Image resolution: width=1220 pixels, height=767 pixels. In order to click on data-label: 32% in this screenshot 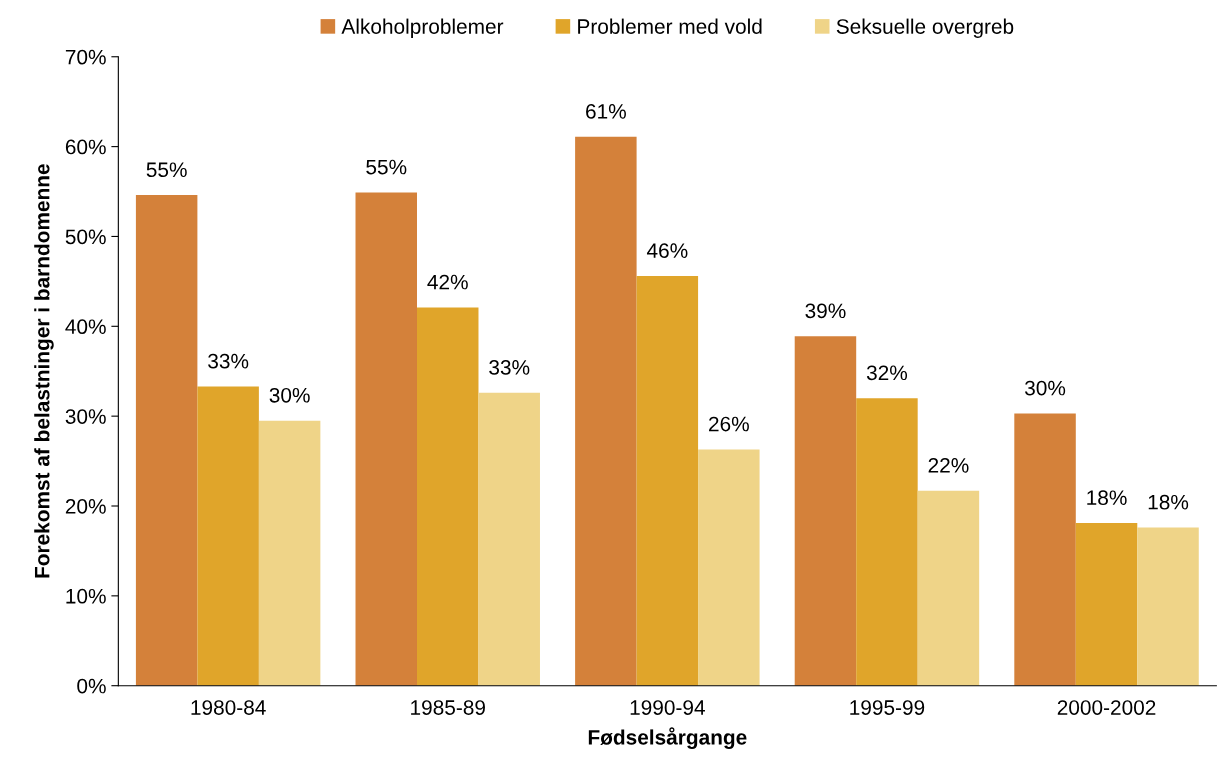, I will do `click(887, 373)`.